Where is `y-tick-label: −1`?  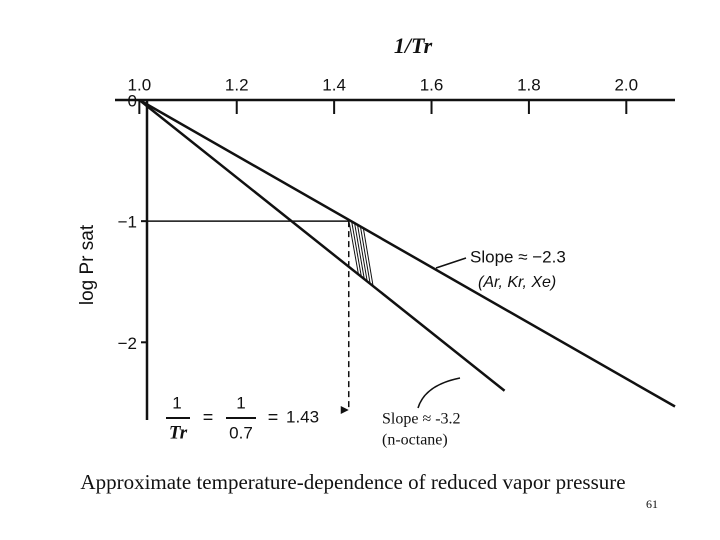 y-tick-label: −1 is located at coordinates (127, 222).